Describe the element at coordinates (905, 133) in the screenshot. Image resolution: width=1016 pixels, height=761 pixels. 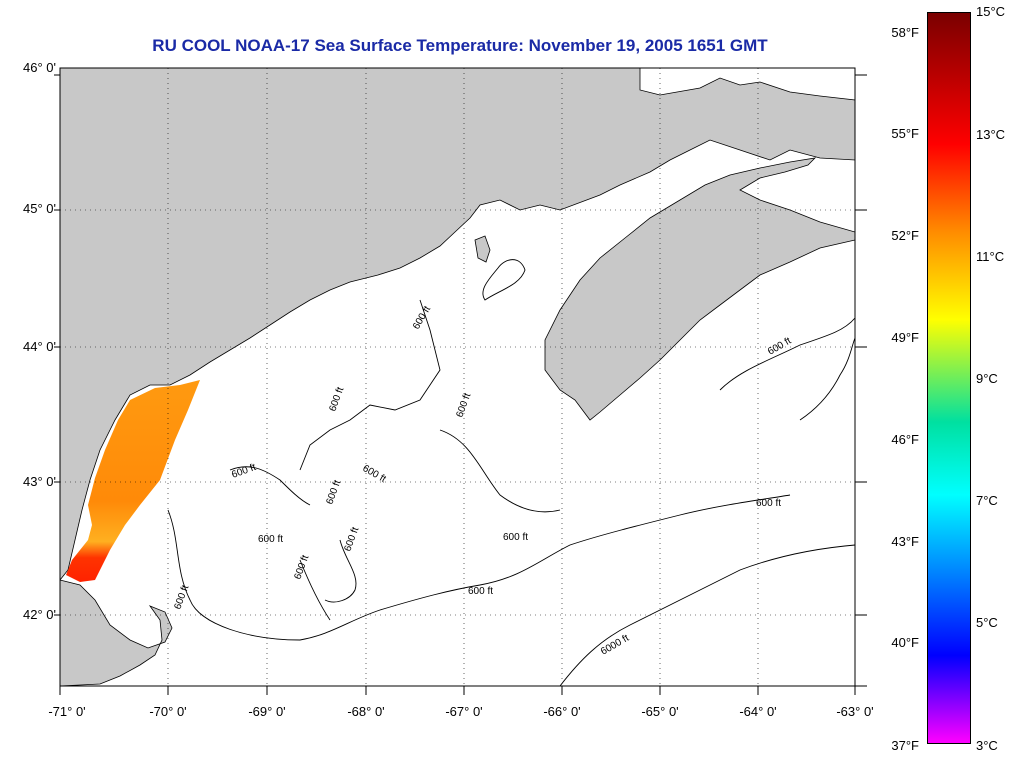
I see `colorbar-f-label: 55°F` at that location.